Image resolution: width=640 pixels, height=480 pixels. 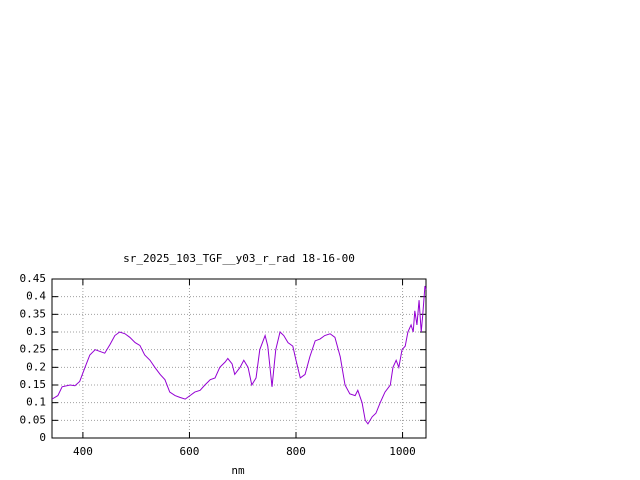 I want to click on y-tick-label: 0.05, so click(x=33, y=419).